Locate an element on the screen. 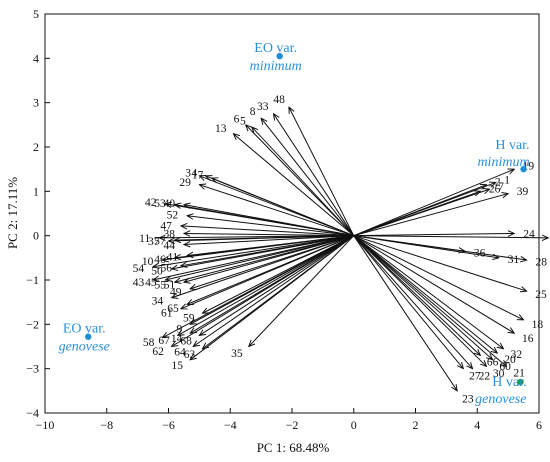 This screenshot has height=462, width=550. loading-label-29: 29 is located at coordinates (185, 183).